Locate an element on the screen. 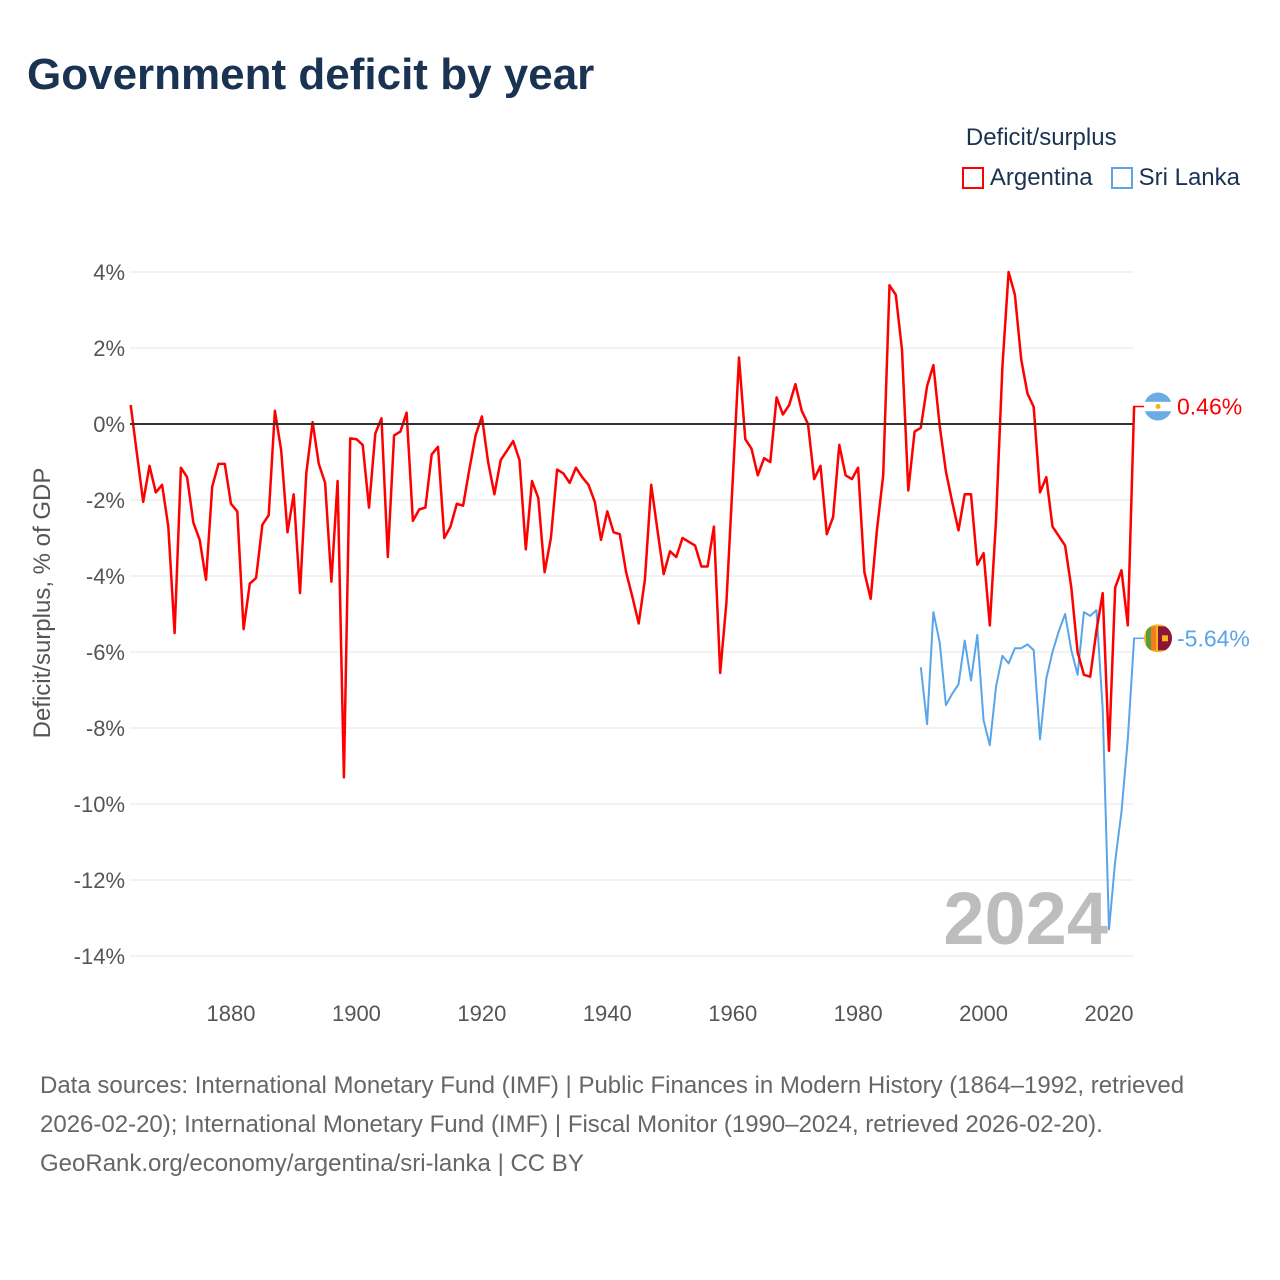 The height and width of the screenshot is (1280, 1280). y-tick-label: -10% is located at coordinates (99, 804).